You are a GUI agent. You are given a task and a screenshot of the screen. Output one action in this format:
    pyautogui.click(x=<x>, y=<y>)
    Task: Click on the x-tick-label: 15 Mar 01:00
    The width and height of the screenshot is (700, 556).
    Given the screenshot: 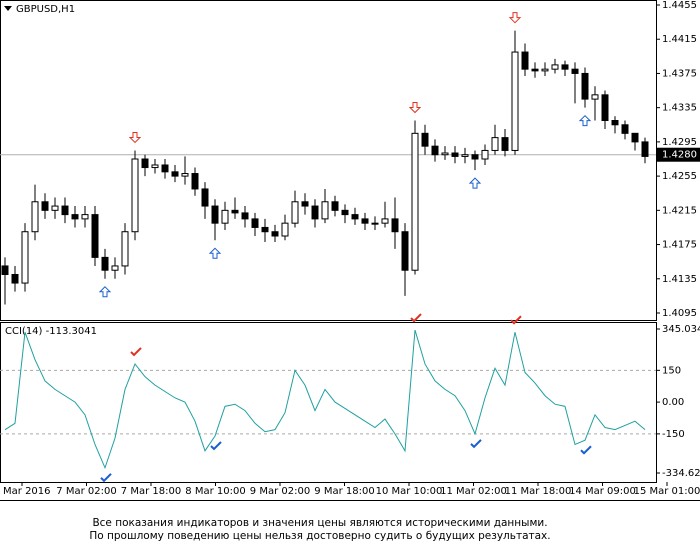 What is the action you would take?
    pyautogui.click(x=667, y=491)
    